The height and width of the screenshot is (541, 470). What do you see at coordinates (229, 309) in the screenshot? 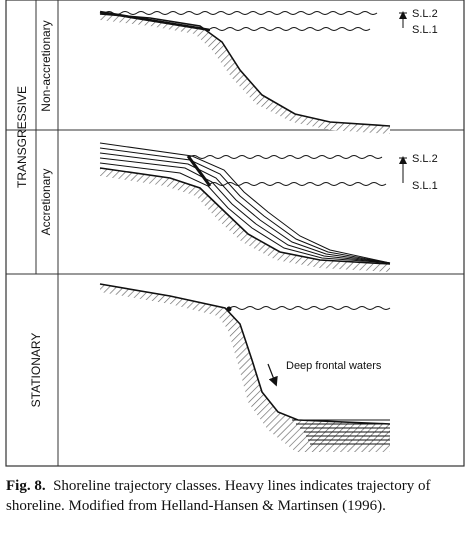
I see `shoreline-point` at bounding box center [229, 309].